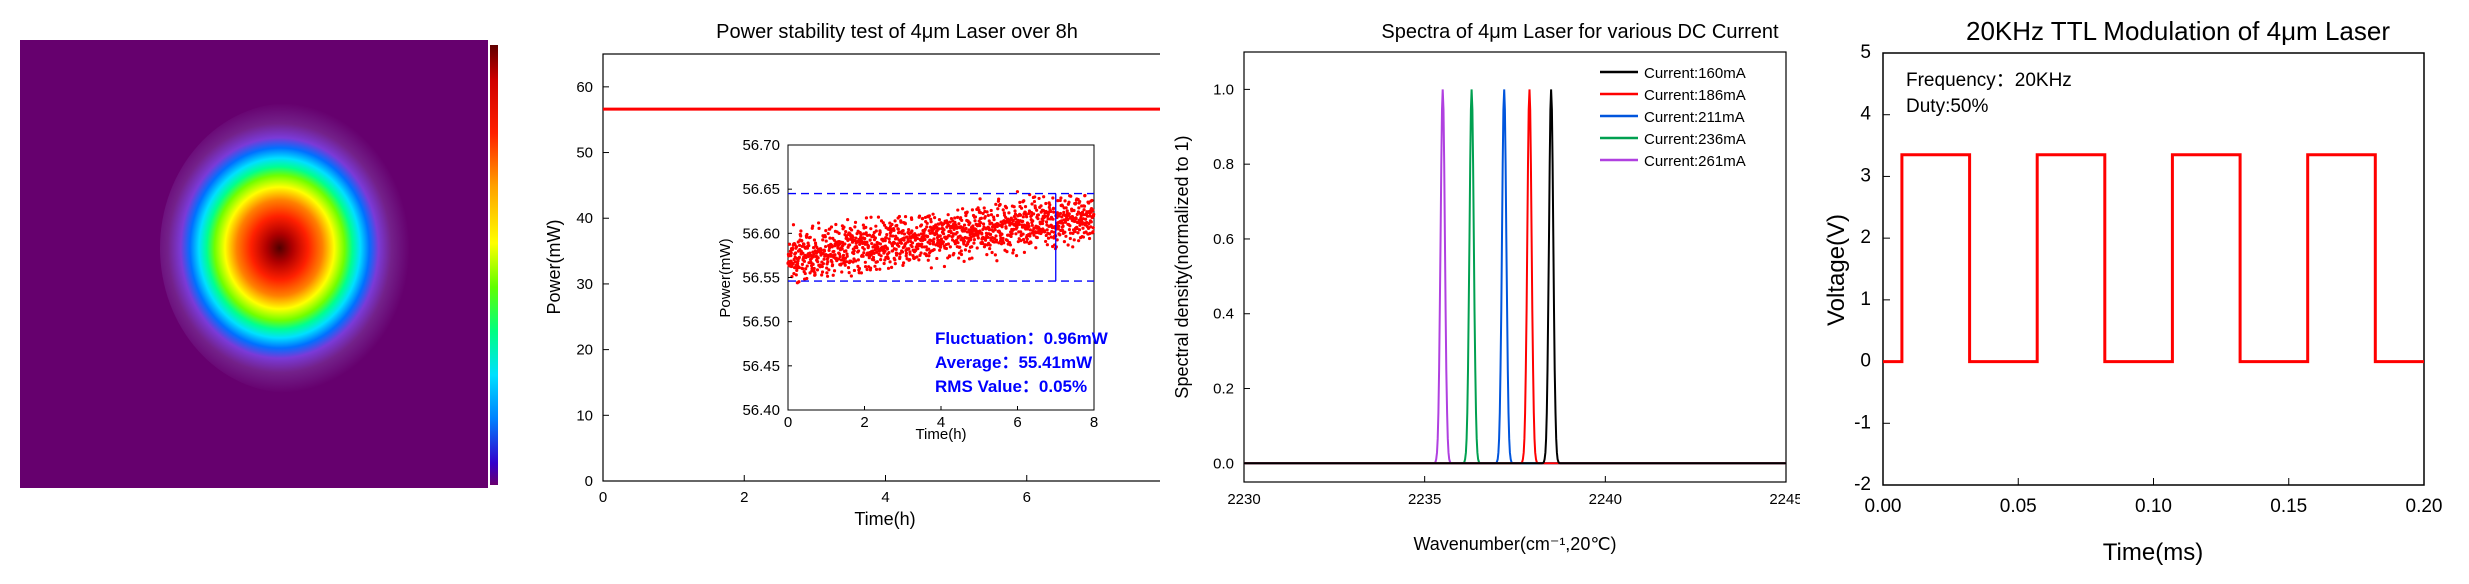  I want to click on y-tick-label: 2, so click(1865, 237).